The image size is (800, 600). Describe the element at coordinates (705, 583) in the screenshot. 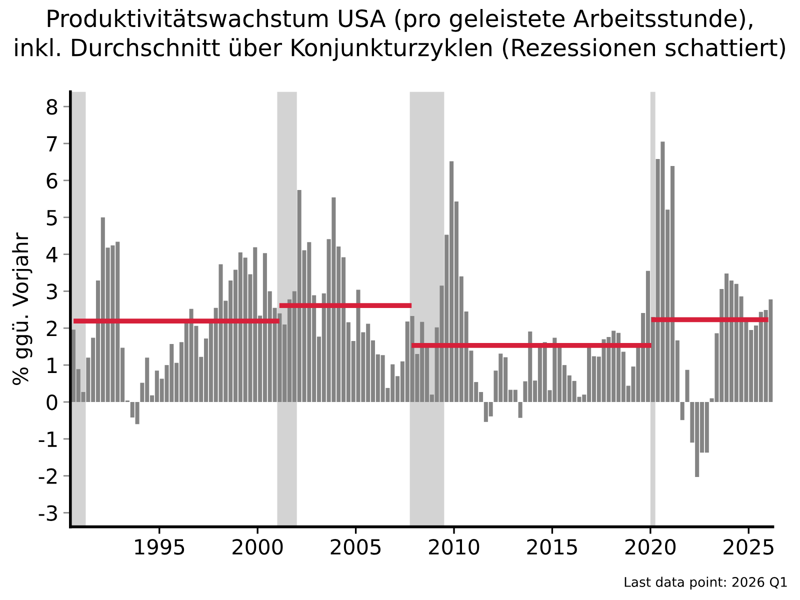

I see `text: Last data point: 2026 Q1` at that location.